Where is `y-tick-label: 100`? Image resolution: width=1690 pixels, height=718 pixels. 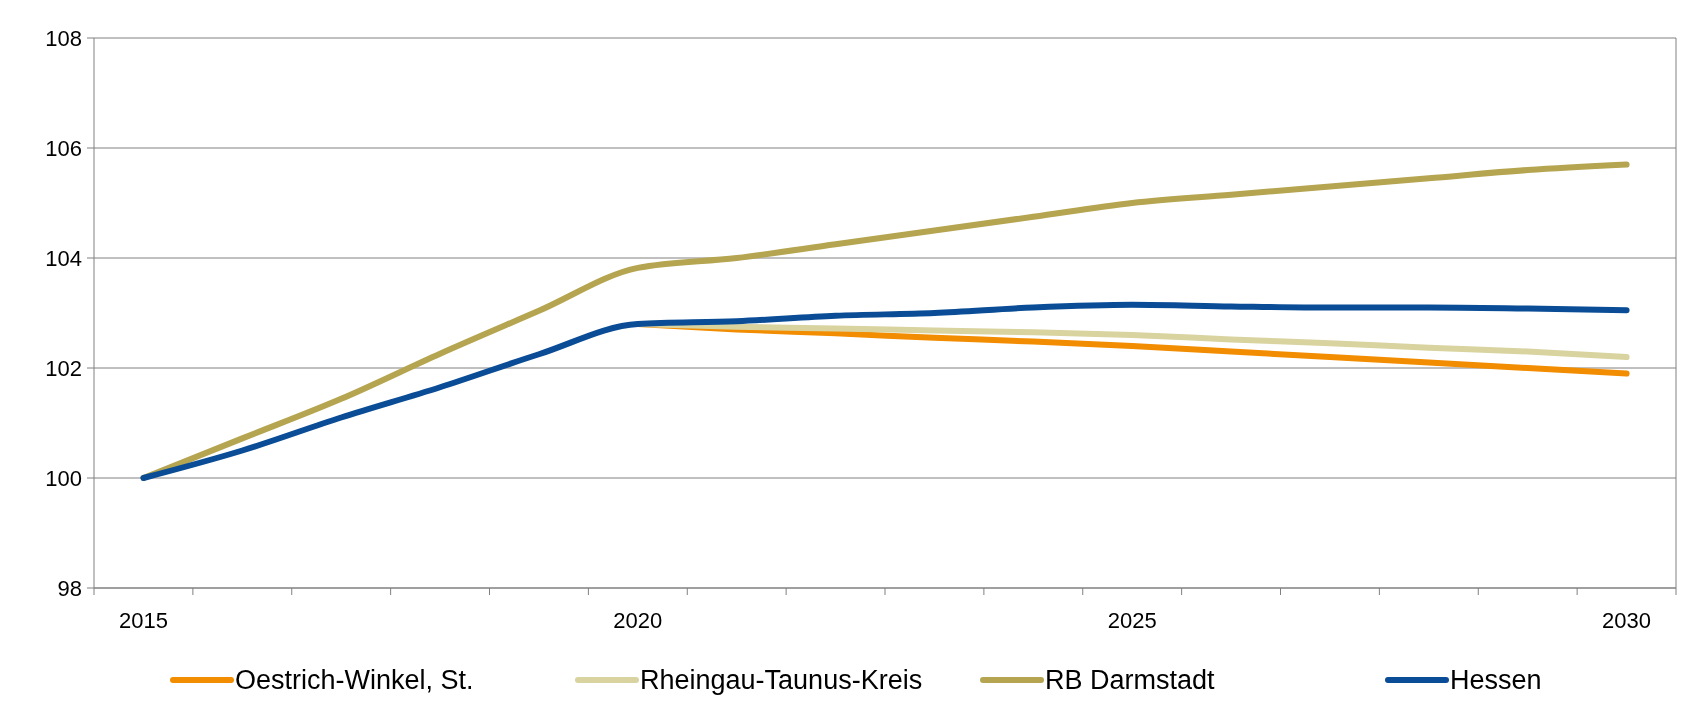
y-tick-label: 100 is located at coordinates (63, 478).